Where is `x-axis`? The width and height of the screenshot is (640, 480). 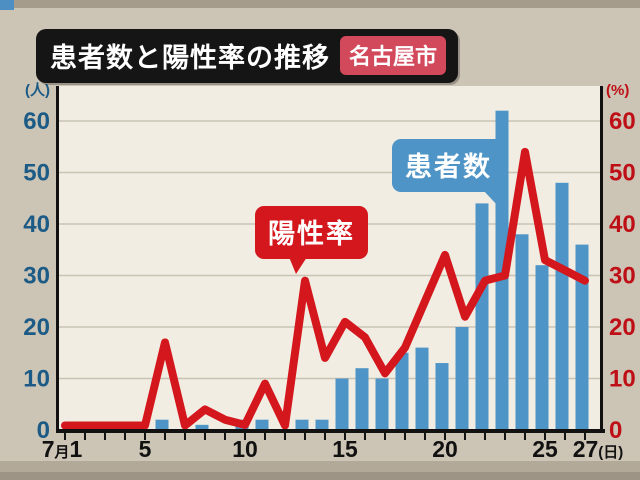
x-axis is located at coordinates (330, 431).